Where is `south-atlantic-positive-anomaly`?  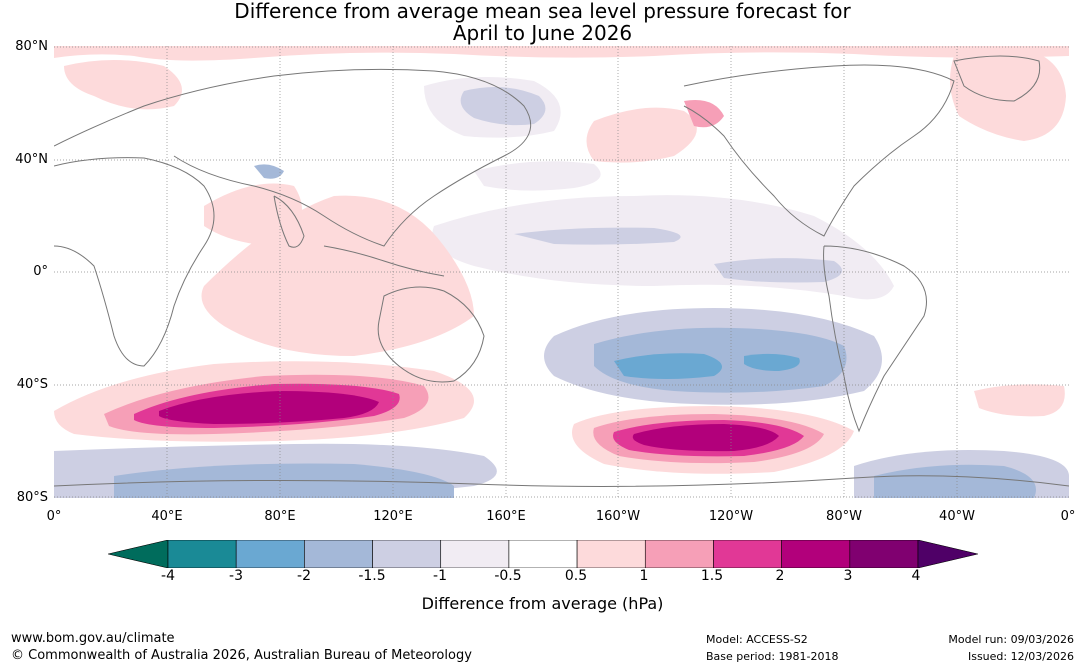
south-atlantic-positive-anomaly is located at coordinates (1019, 400).